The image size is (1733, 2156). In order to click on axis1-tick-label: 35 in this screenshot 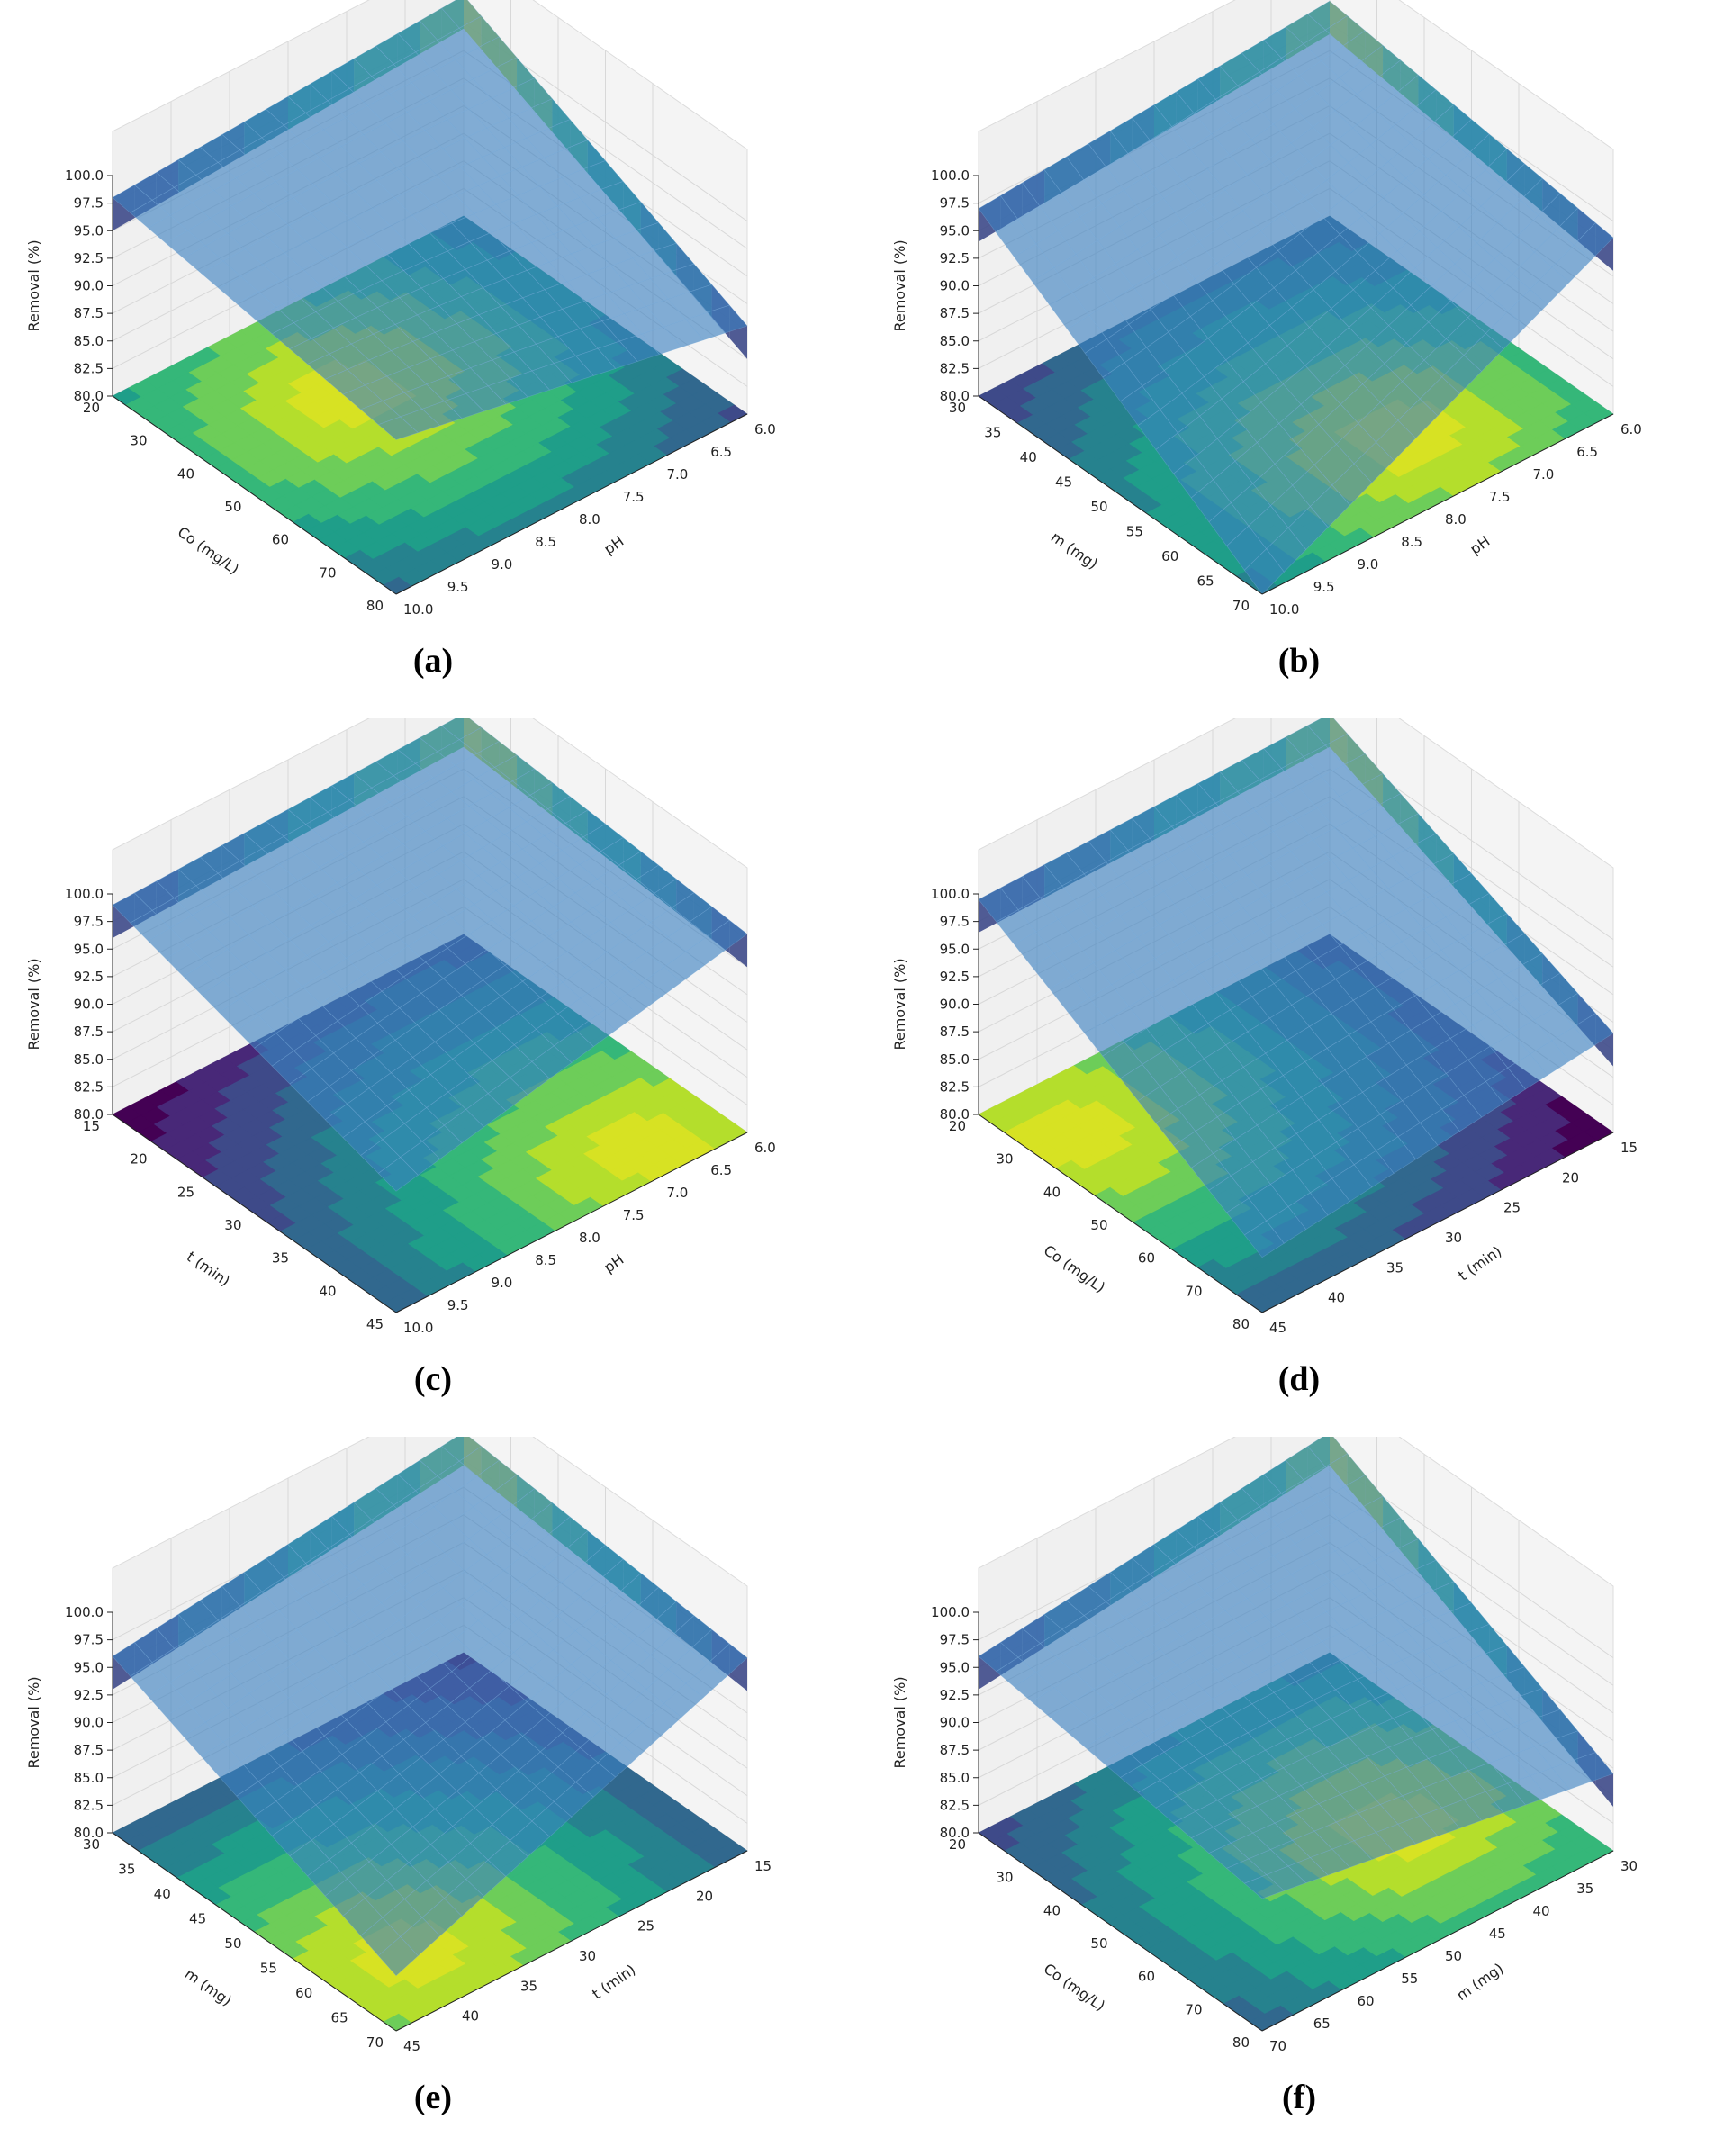, I will do `click(280, 1258)`.